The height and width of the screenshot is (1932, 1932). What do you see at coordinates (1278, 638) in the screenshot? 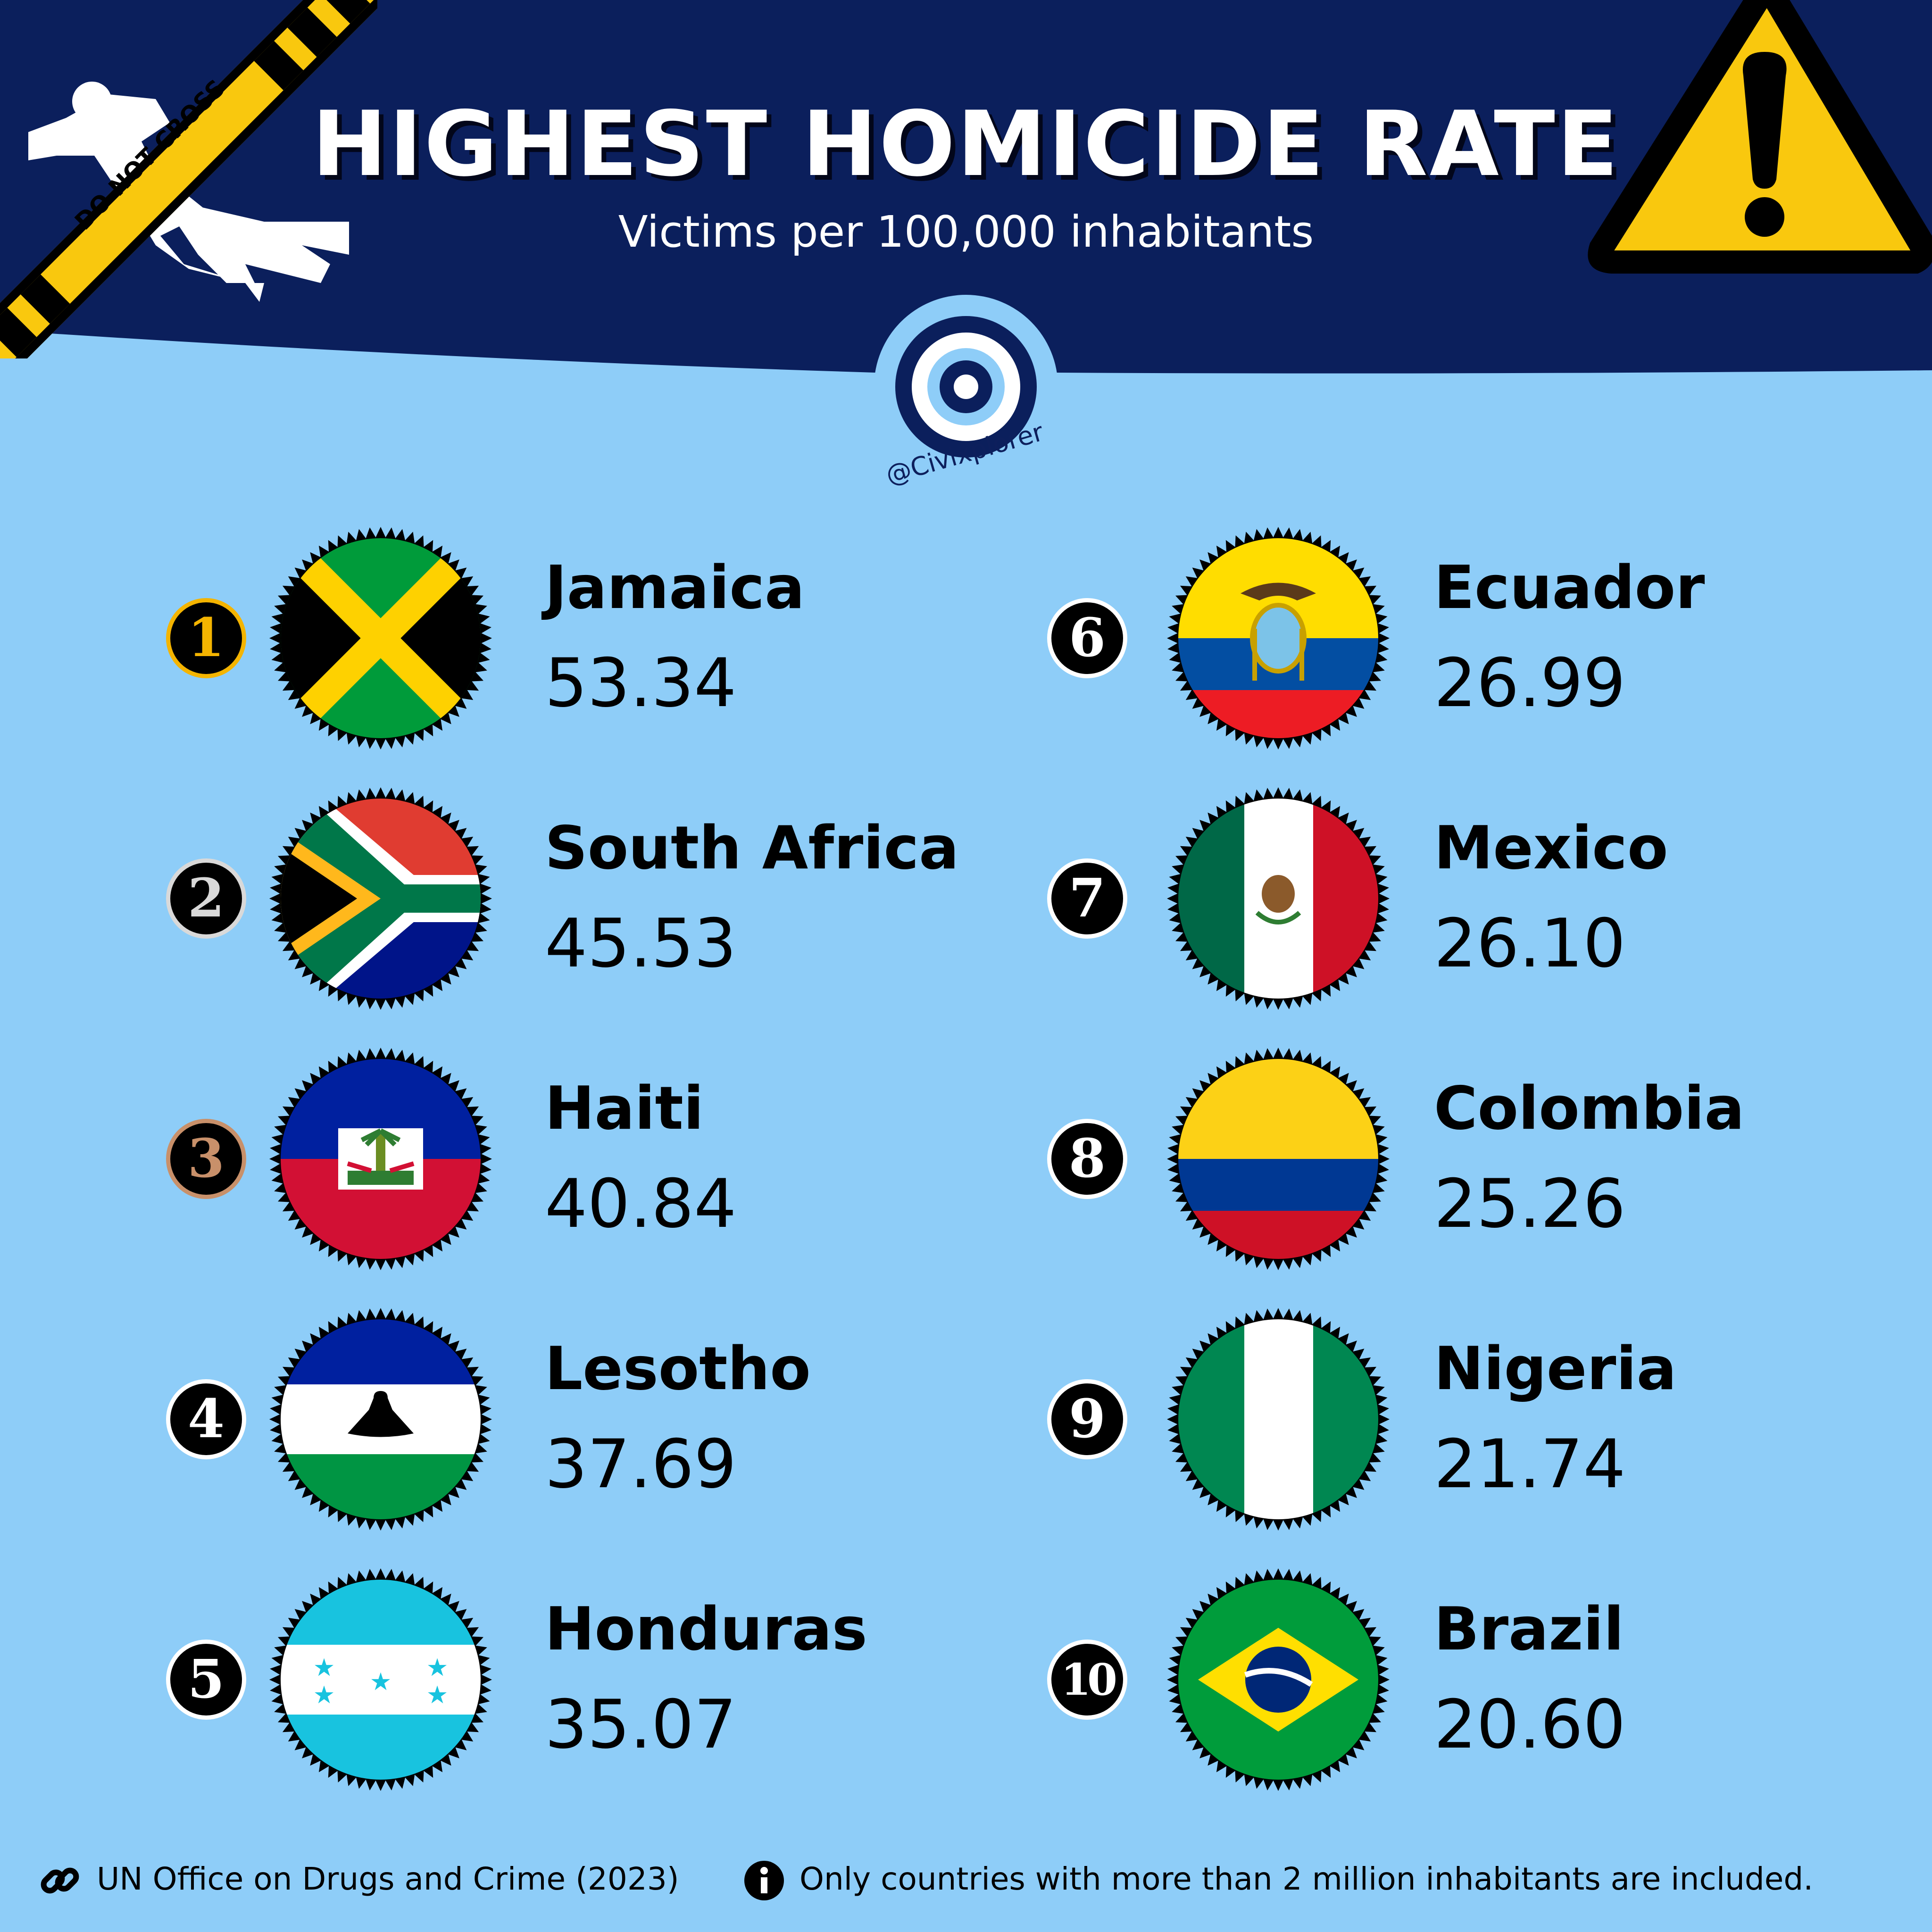
I see `ecuador-flag` at bounding box center [1278, 638].